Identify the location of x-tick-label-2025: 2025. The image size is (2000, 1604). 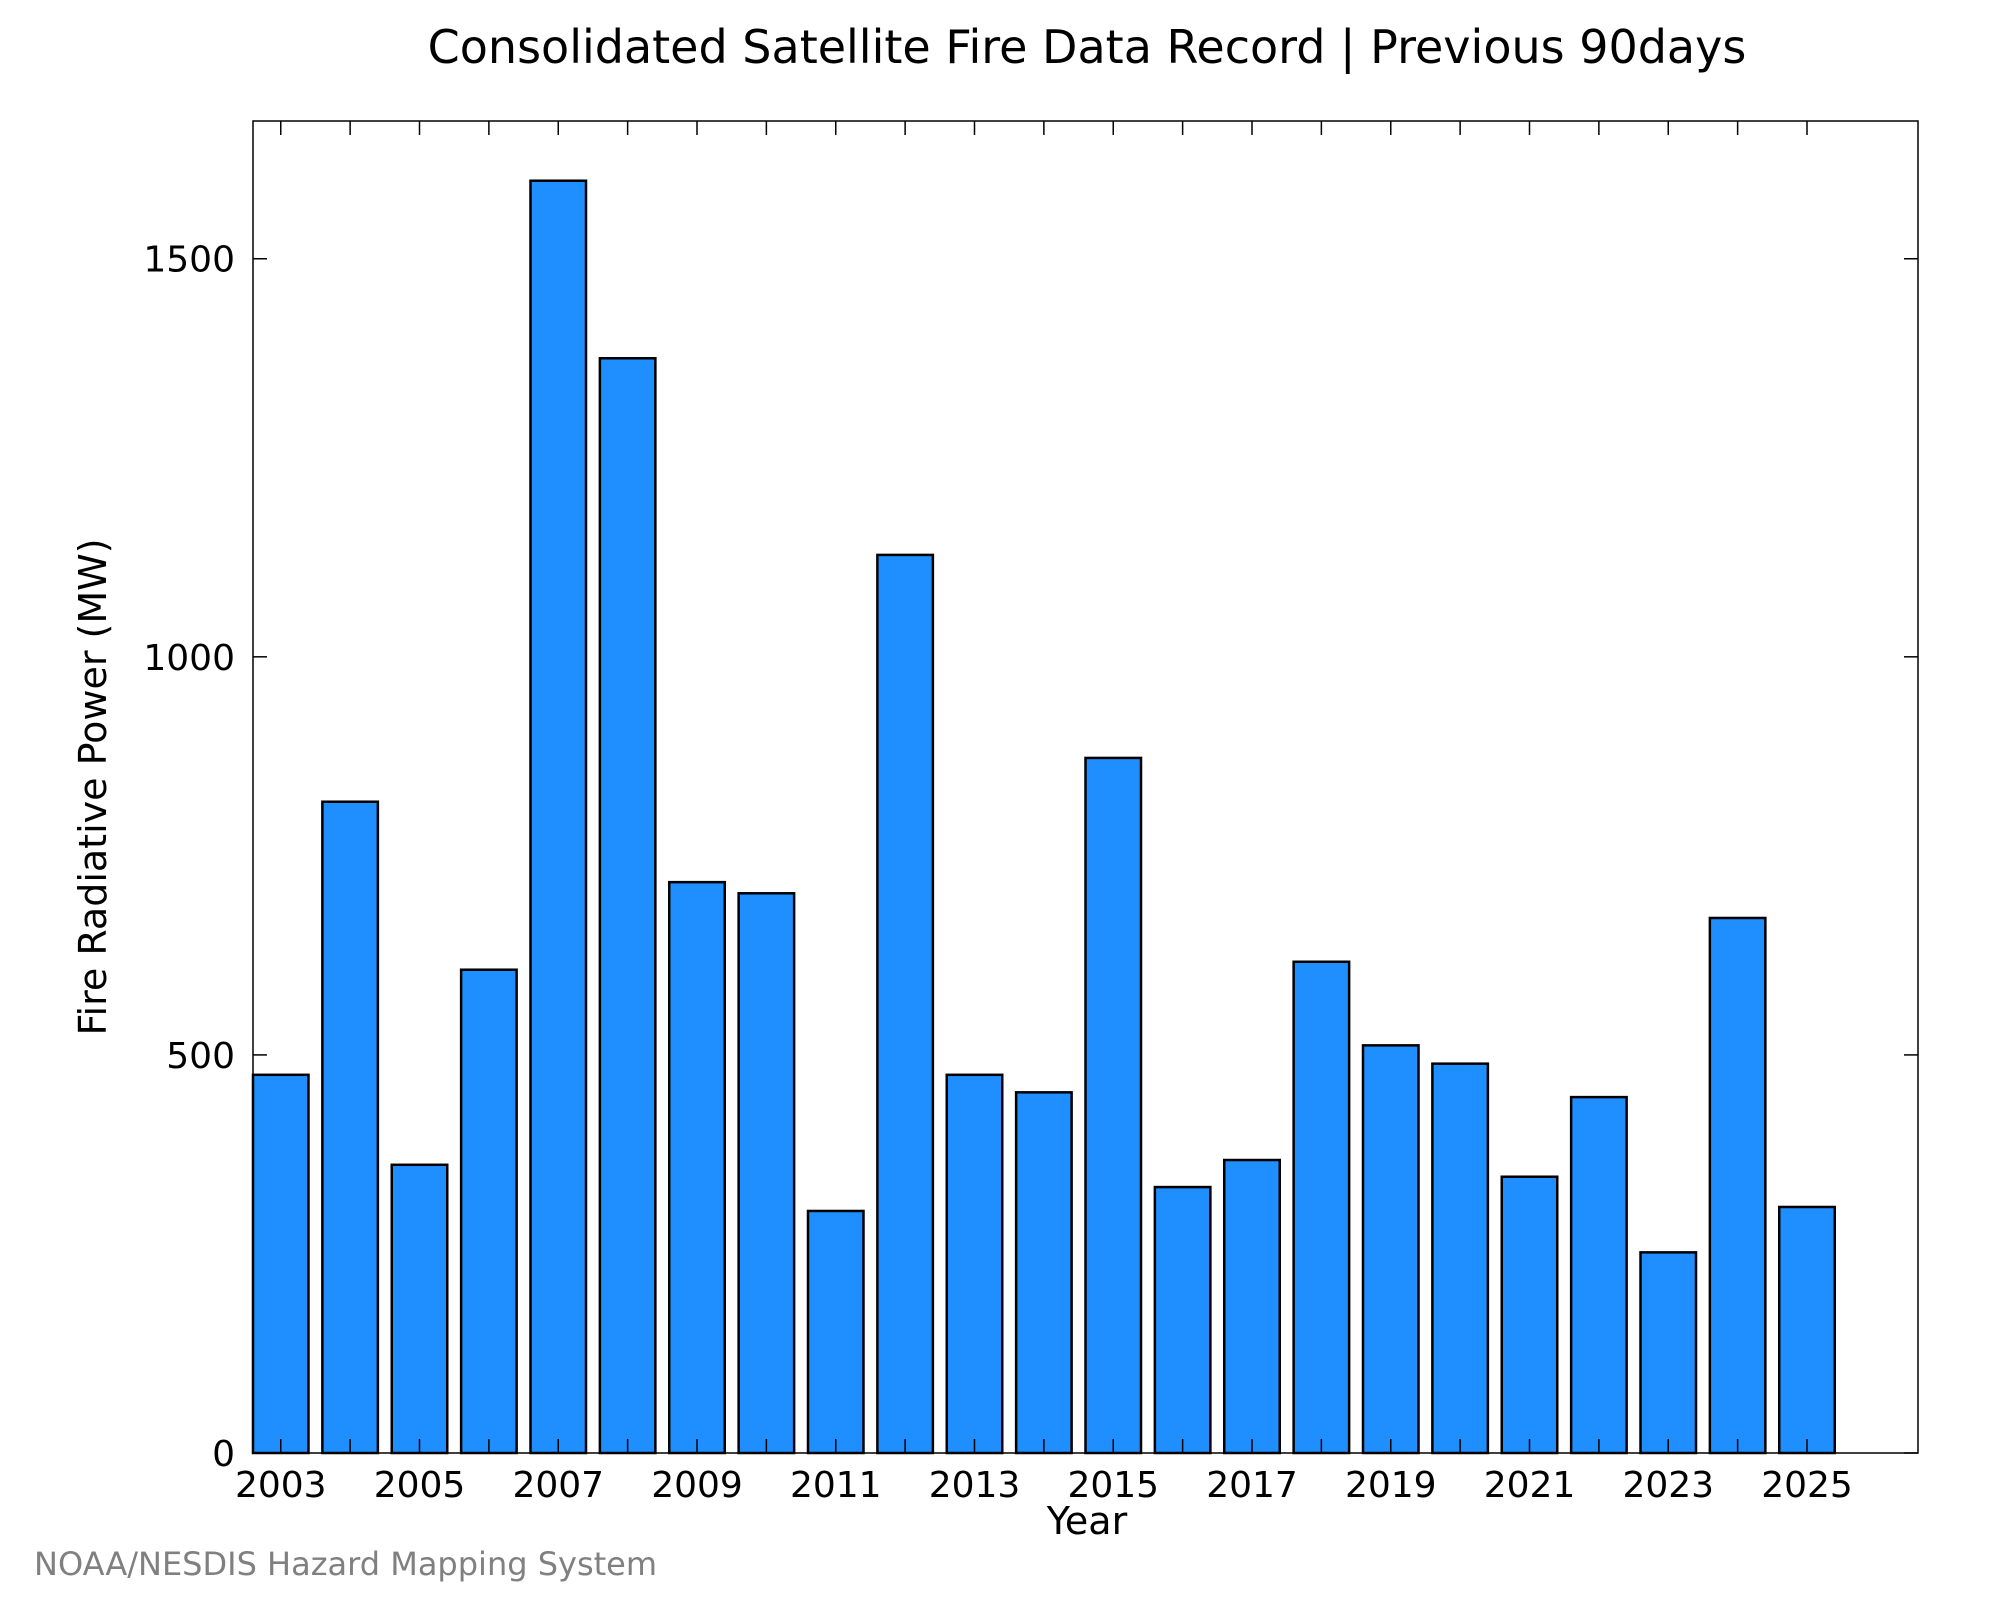
(1807, 1485).